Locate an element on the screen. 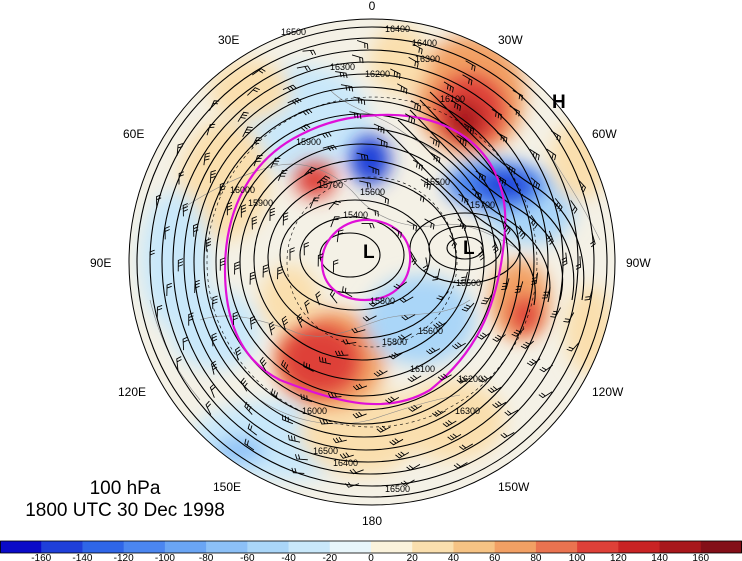 Image resolution: width=742 pixels, height=561 pixels. latitude-circle is located at coordinates (372, 262).